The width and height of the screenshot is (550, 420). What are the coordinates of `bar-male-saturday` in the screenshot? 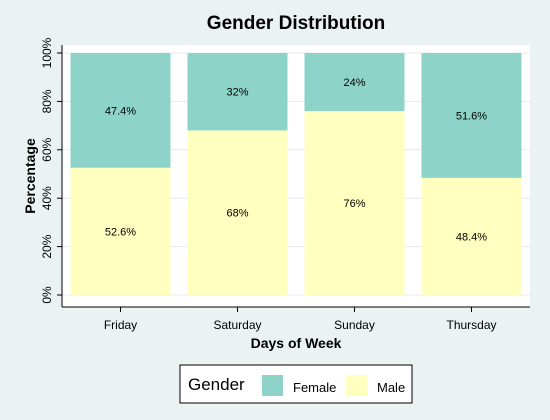 It's located at (237, 212).